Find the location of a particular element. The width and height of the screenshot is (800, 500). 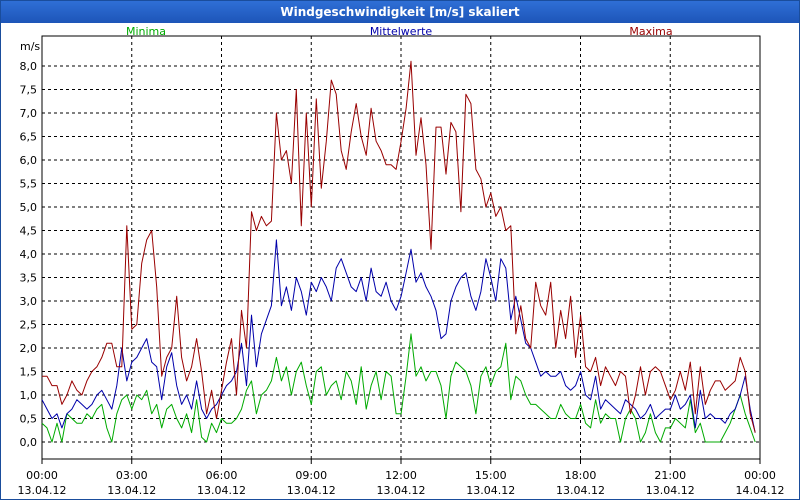

x-tick-time: 18:00 is located at coordinates (581, 475).